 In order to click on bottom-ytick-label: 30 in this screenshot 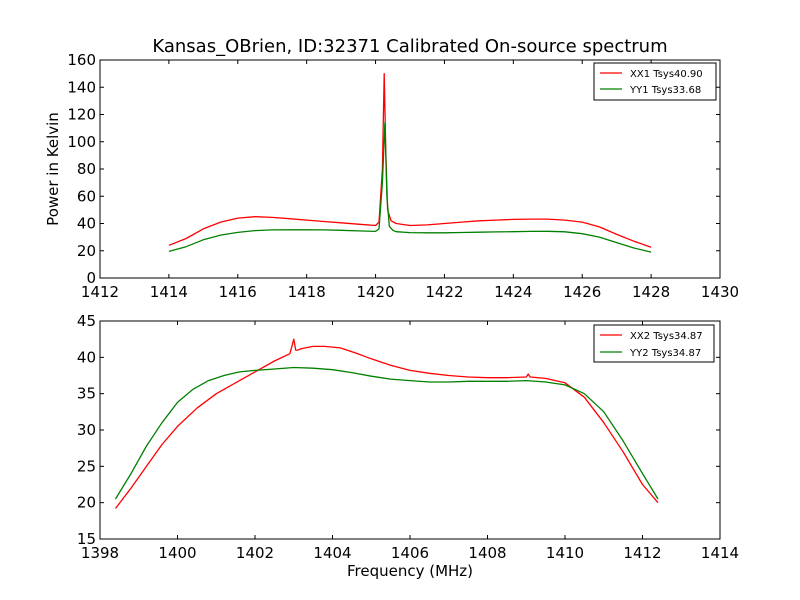, I will do `click(86, 430)`.